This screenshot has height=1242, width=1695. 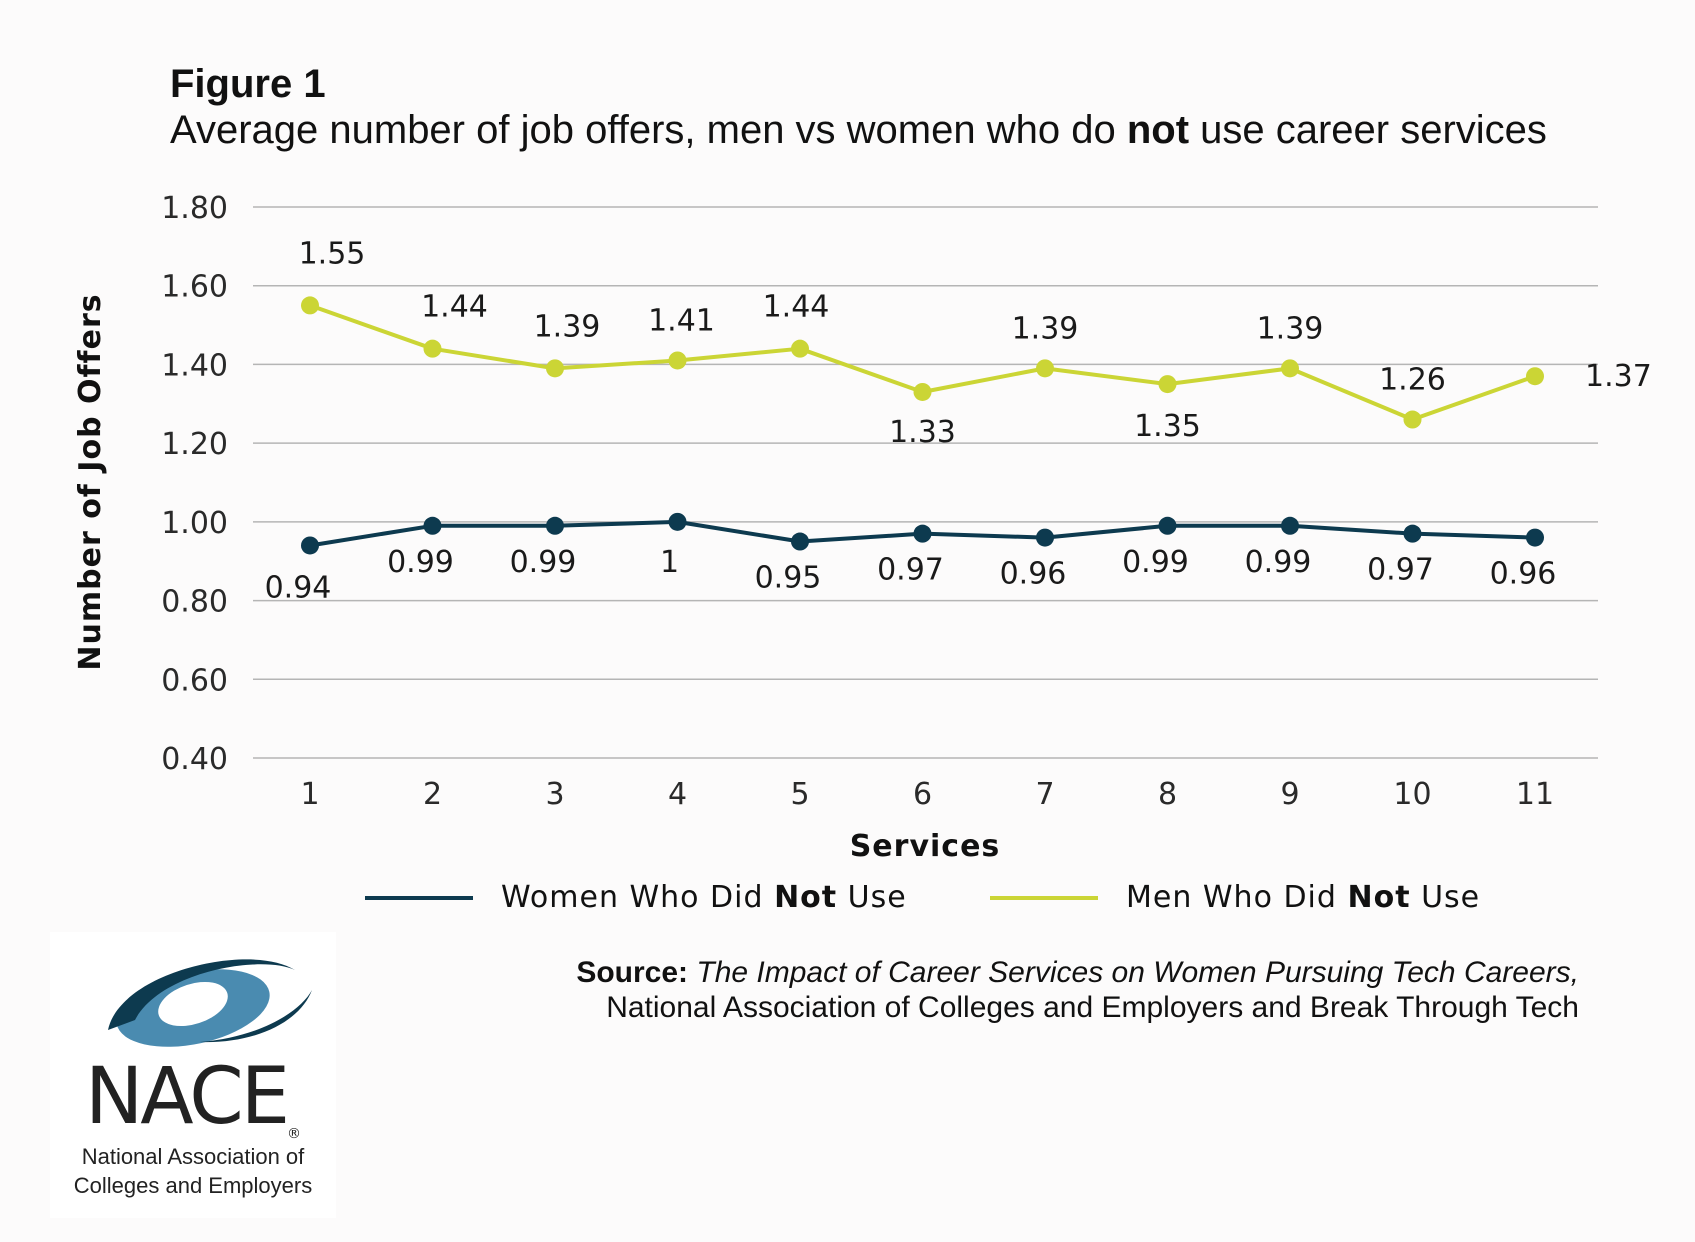 What do you see at coordinates (922, 794) in the screenshot?
I see `x-tick-label: 6` at bounding box center [922, 794].